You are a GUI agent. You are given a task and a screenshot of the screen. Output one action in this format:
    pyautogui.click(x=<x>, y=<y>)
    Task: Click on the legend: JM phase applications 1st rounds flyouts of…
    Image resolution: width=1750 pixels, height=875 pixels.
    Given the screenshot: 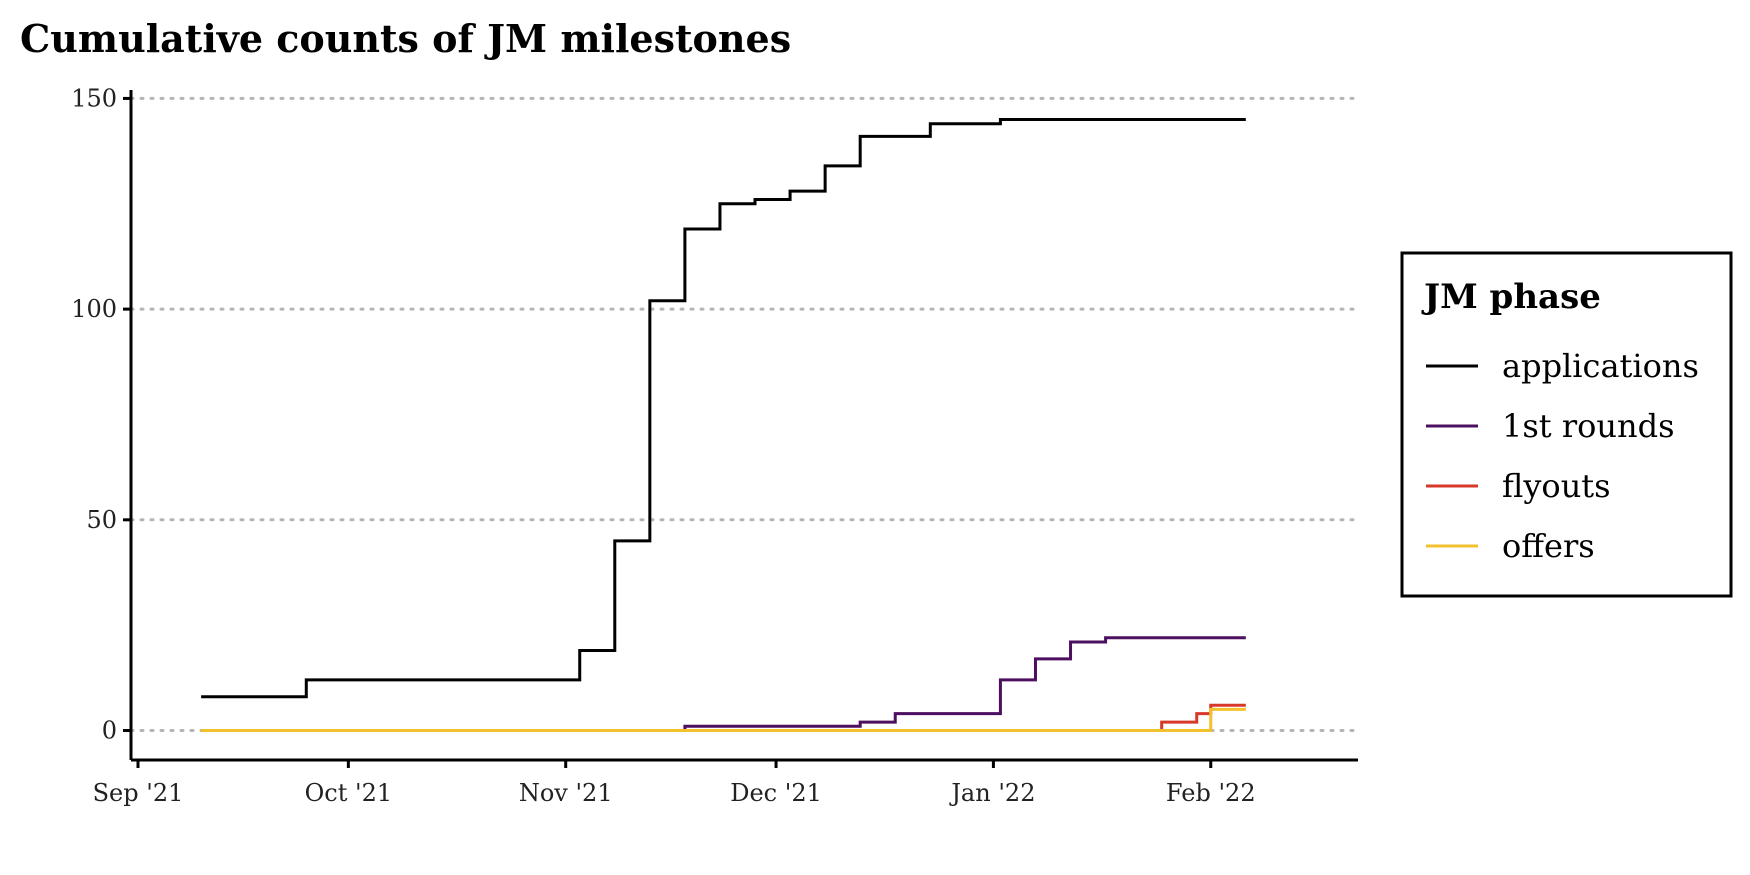 What is the action you would take?
    pyautogui.click(x=1566, y=424)
    